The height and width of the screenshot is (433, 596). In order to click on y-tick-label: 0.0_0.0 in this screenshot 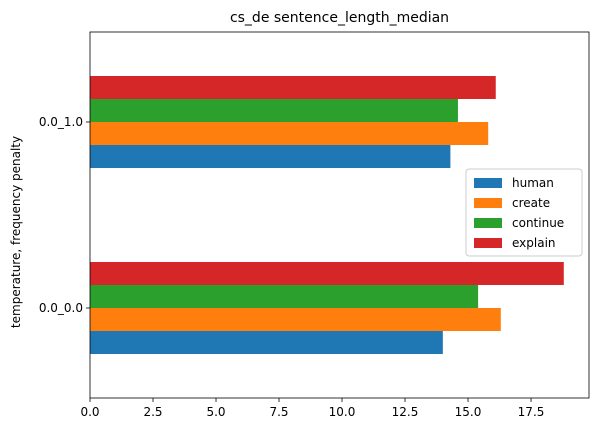, I will do `click(61, 308)`.